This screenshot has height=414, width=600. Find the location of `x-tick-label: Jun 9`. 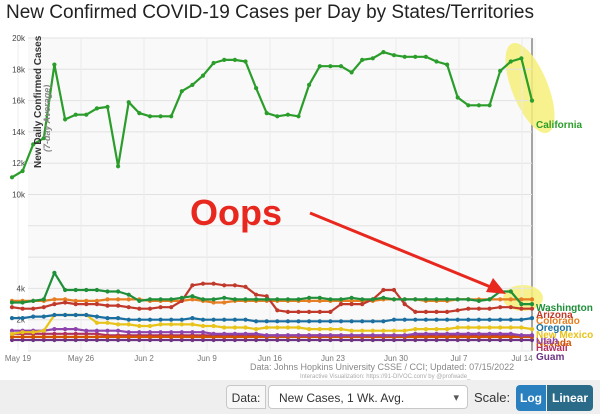

x-tick-label: Jun 9 is located at coordinates (207, 358).